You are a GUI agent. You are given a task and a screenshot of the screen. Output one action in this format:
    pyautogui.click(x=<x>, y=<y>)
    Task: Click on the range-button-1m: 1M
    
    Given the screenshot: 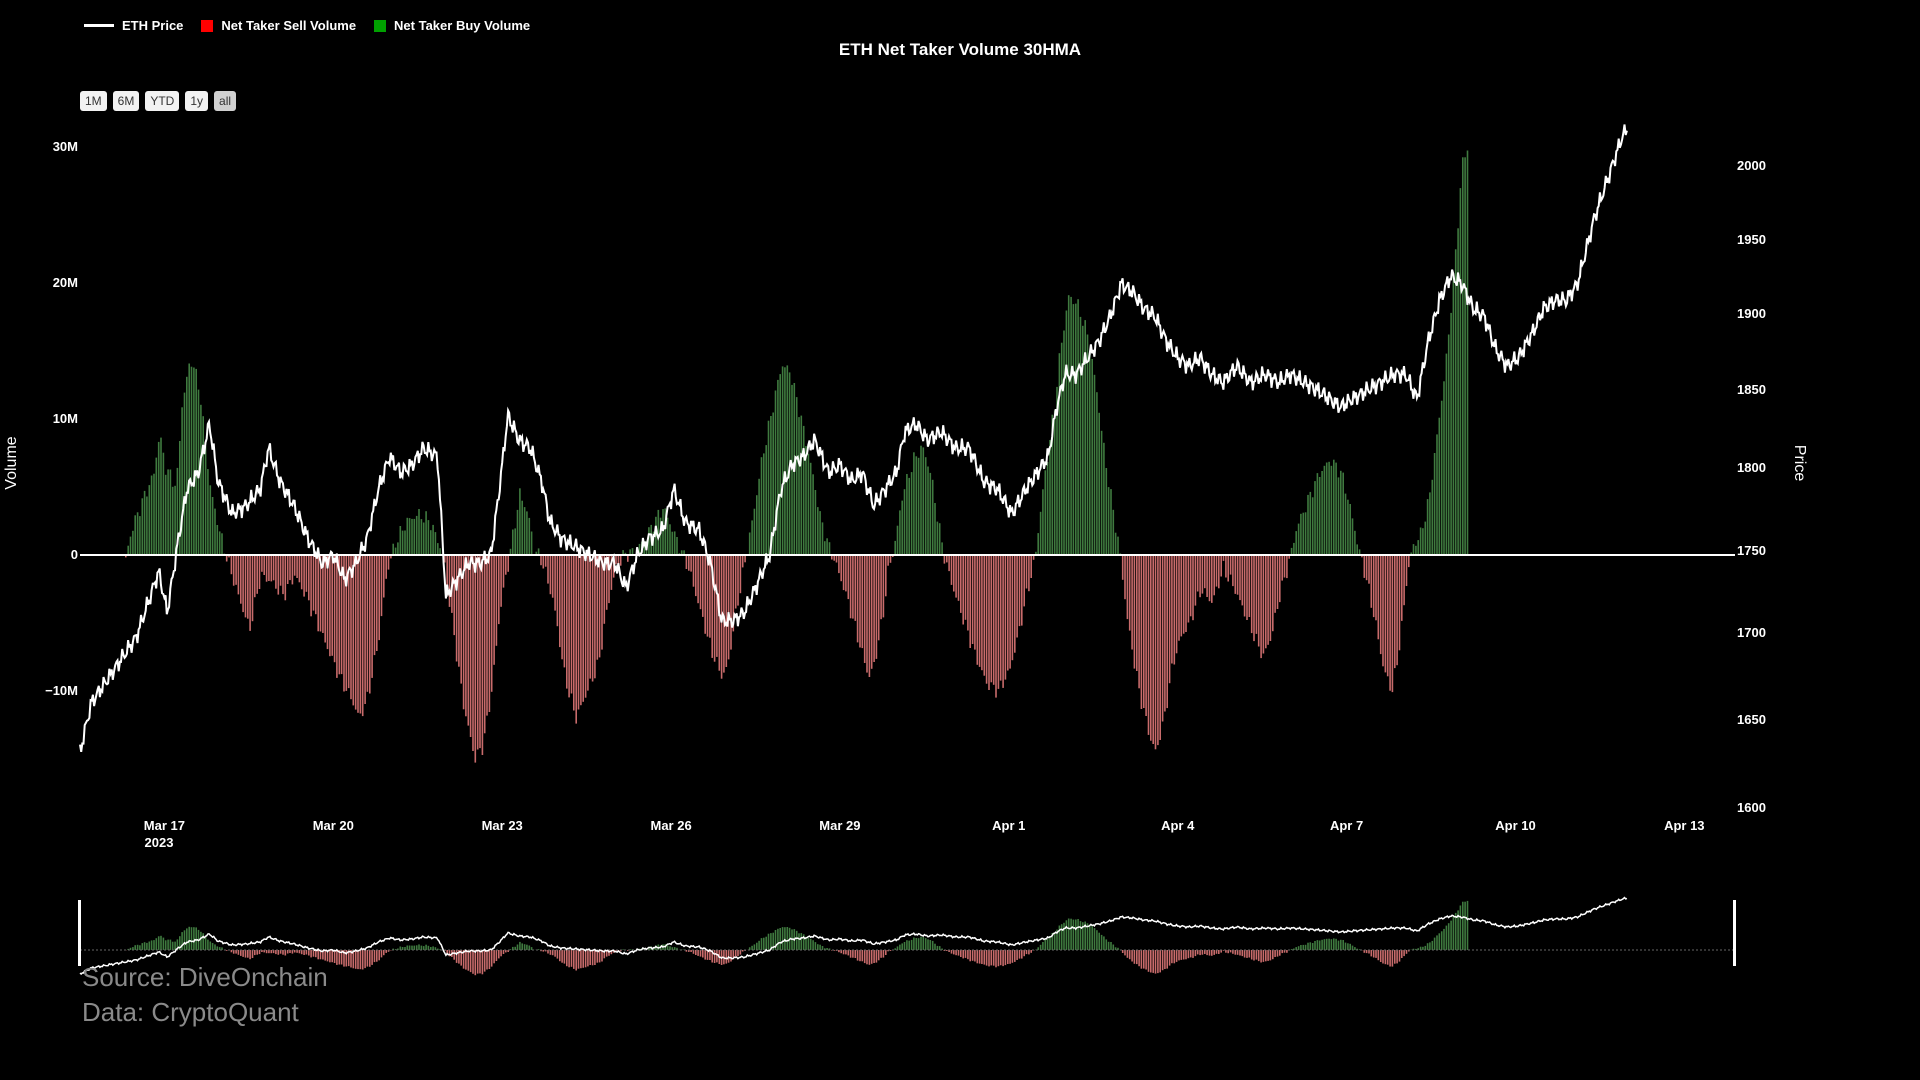 What is the action you would take?
    pyautogui.click(x=93, y=101)
    